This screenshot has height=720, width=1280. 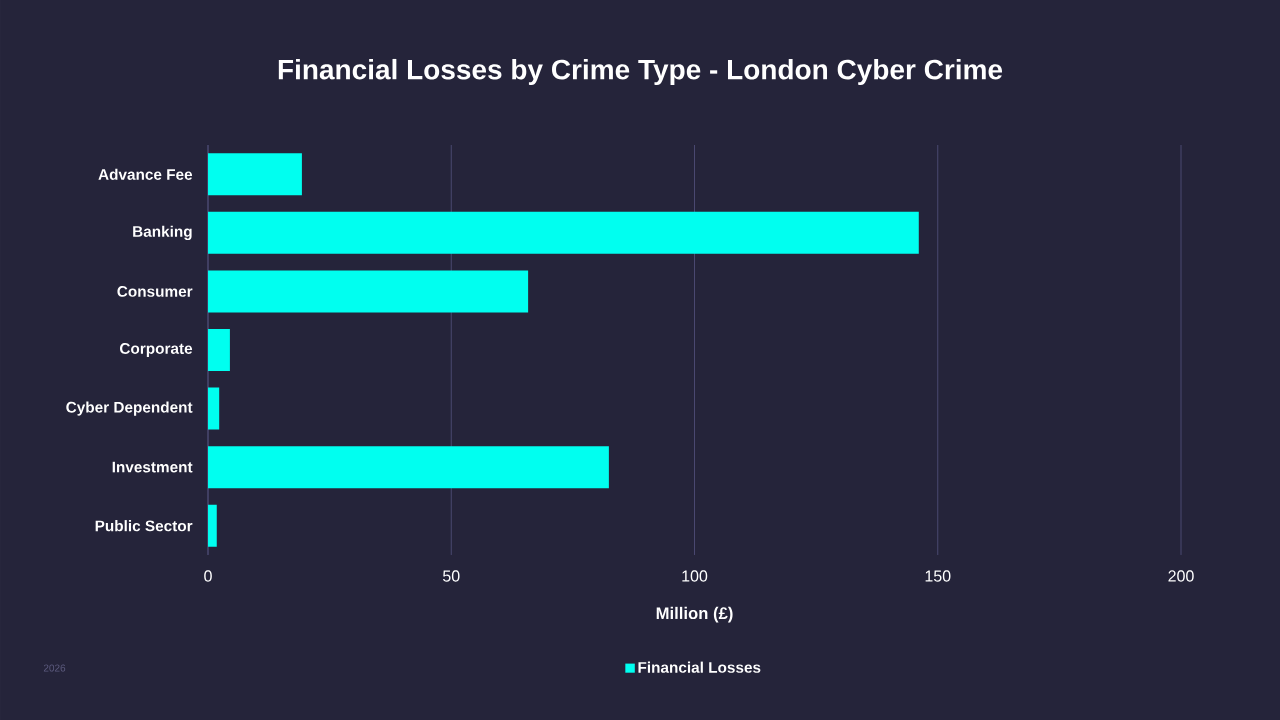 I want to click on y-tick-label: Advance Fee, so click(x=145, y=174).